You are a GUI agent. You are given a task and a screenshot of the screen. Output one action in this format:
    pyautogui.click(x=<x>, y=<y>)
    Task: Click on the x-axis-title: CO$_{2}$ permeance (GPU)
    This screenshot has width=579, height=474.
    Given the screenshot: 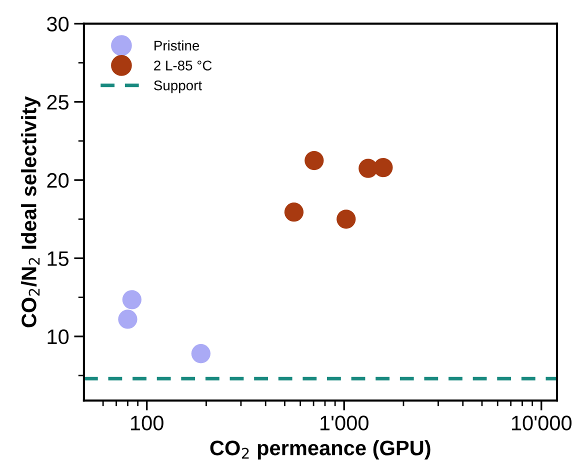 What is the action you would take?
    pyautogui.click(x=320, y=450)
    